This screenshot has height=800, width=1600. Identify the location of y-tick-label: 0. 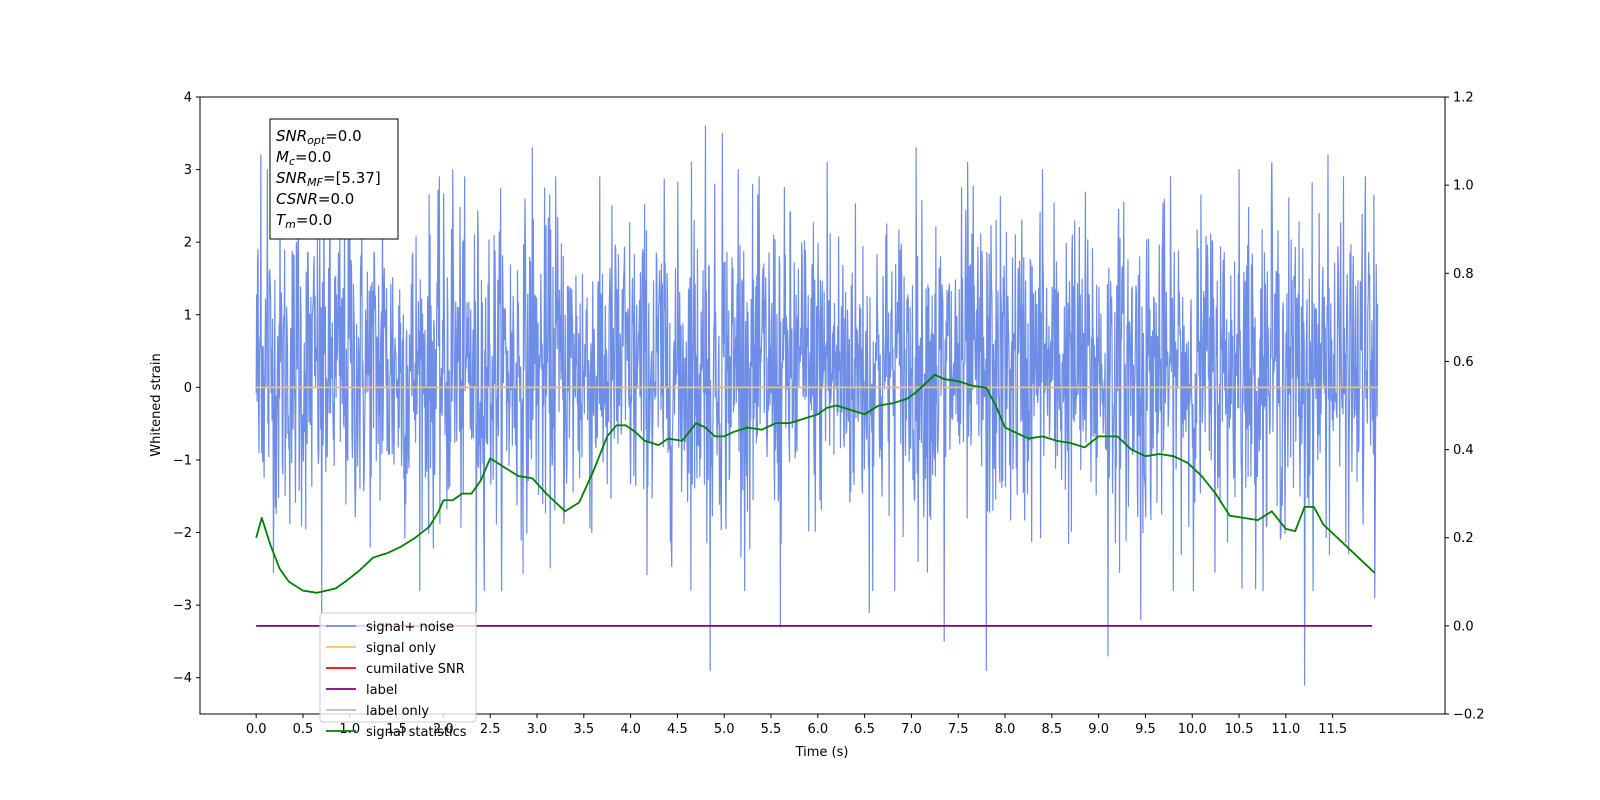
(188, 388).